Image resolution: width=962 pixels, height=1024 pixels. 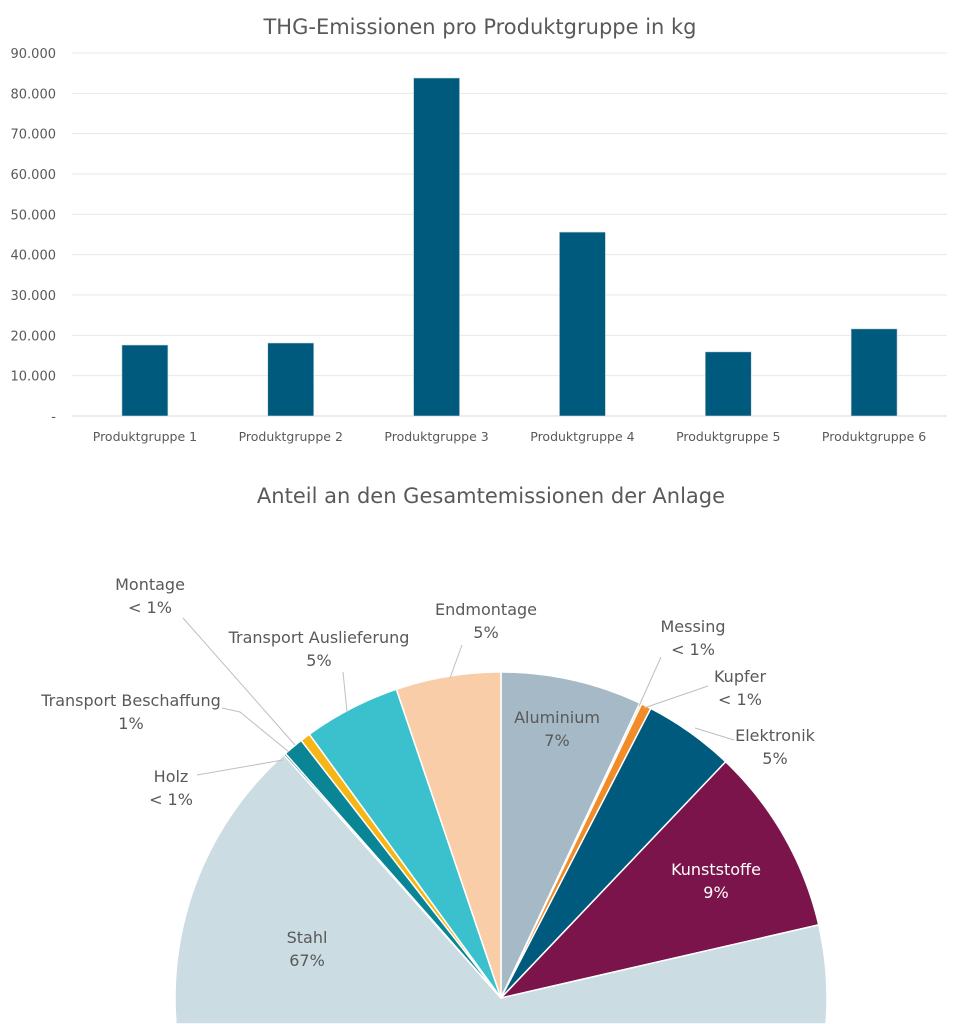 What do you see at coordinates (239, 681) in the screenshot?
I see `leader-line-montage` at bounding box center [239, 681].